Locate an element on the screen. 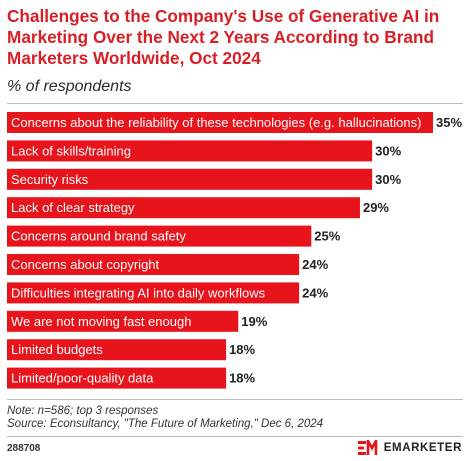  chart-id: 288708 is located at coordinates (24, 448).